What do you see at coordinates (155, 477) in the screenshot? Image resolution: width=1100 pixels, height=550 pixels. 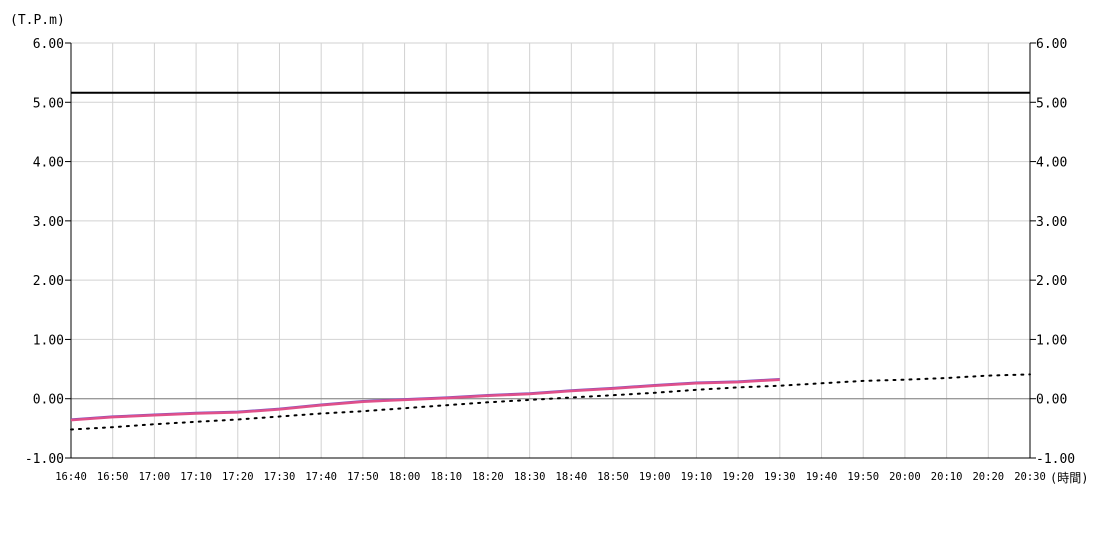 I see `x-tick-label: 17:00` at bounding box center [155, 477].